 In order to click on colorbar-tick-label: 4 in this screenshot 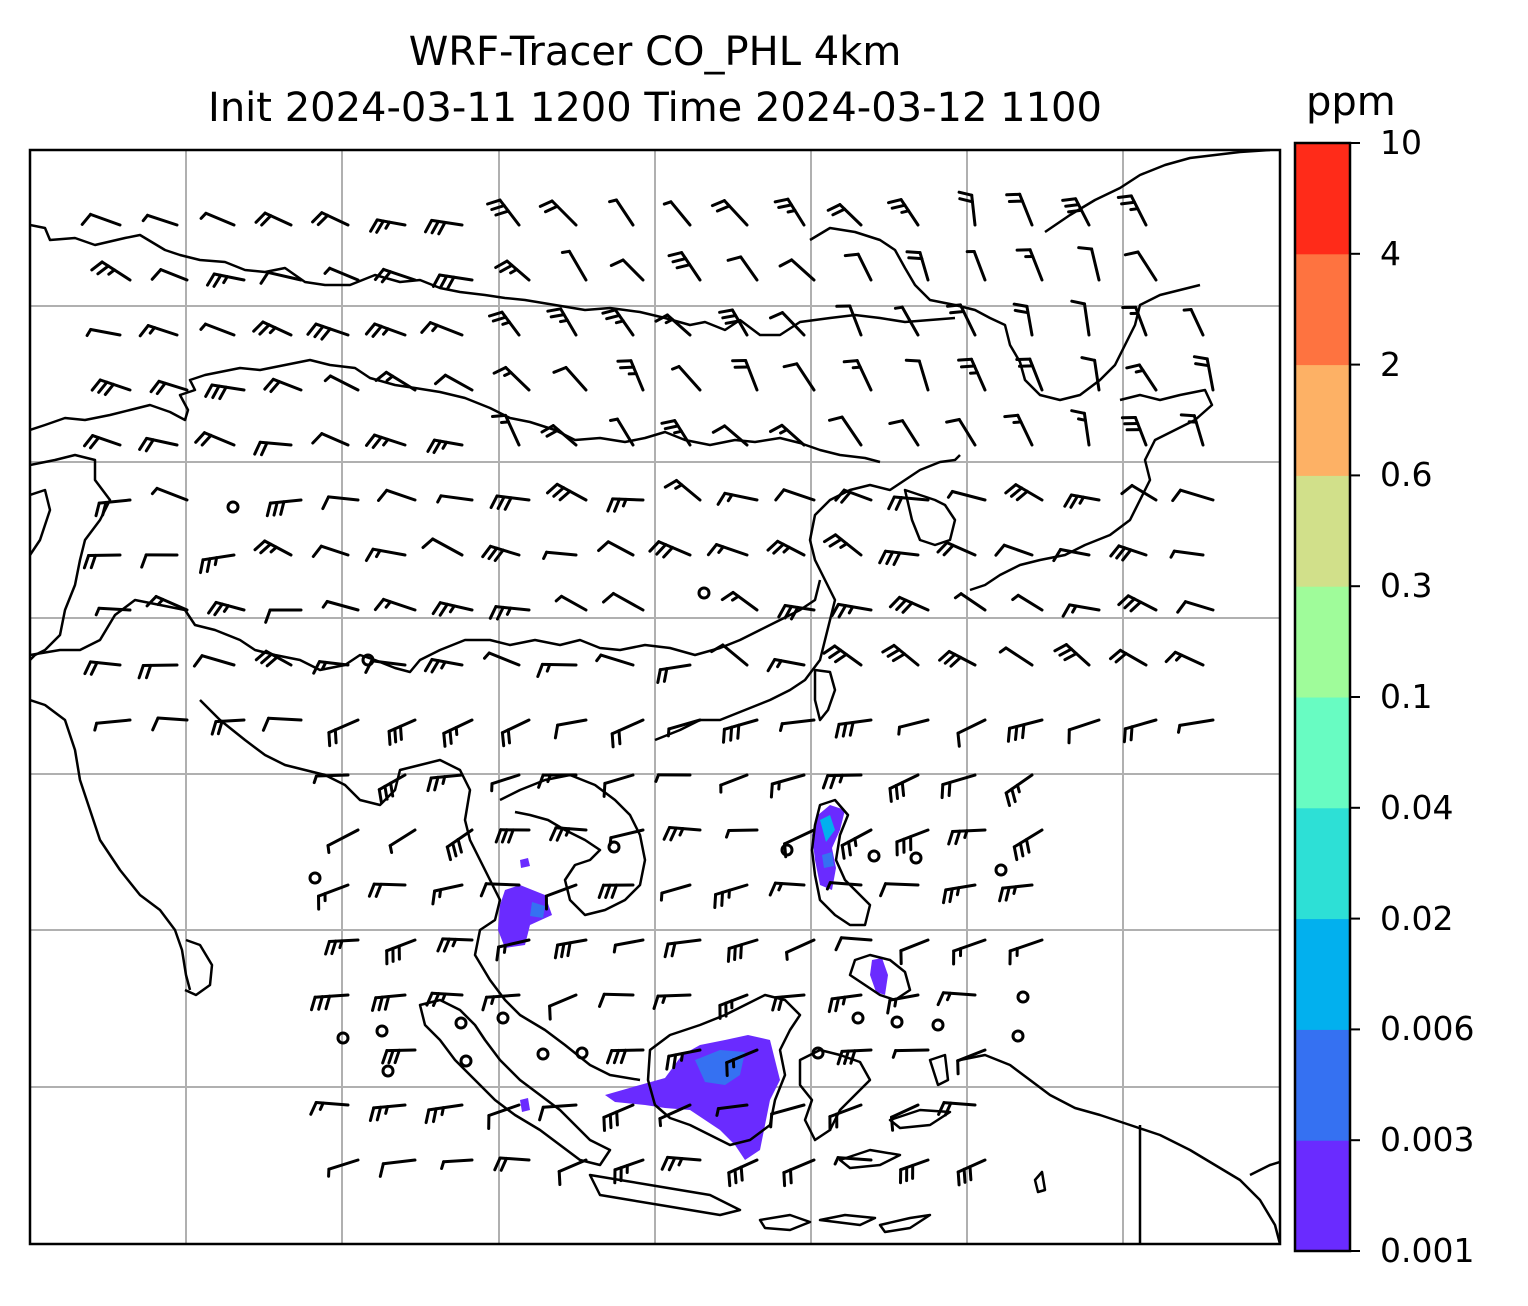, I will do `click(1390, 253)`.